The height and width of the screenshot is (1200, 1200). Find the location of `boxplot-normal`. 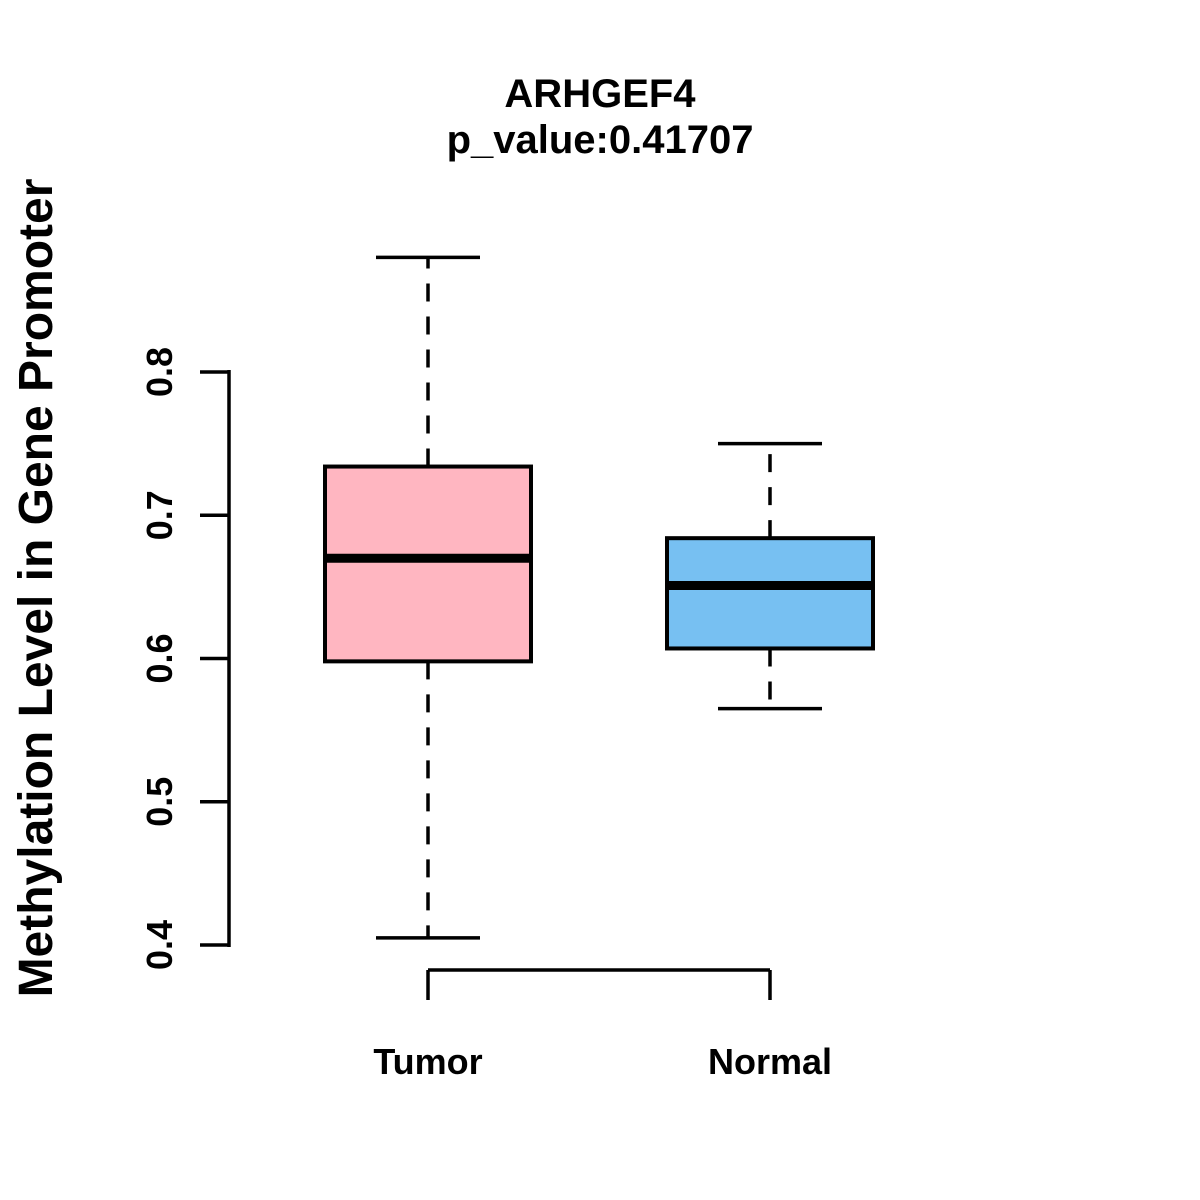

boxplot-normal is located at coordinates (770, 576).